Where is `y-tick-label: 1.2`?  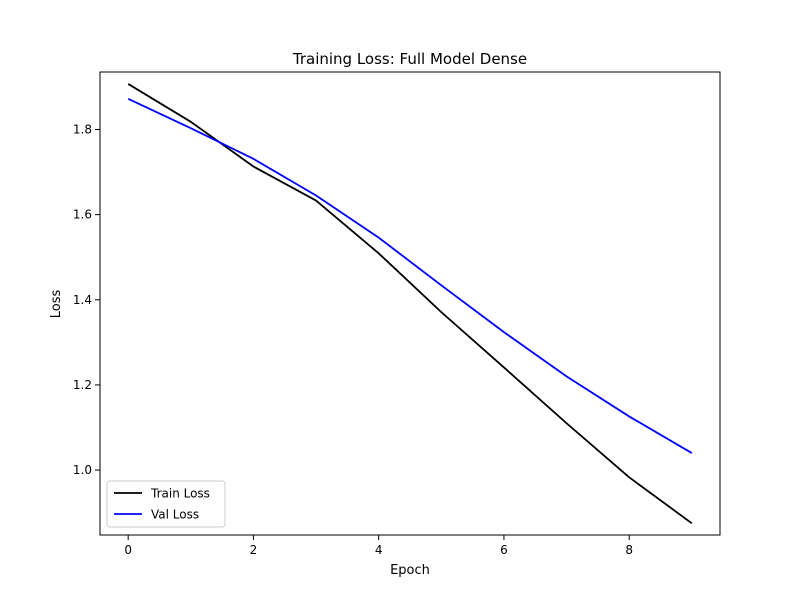
y-tick-label: 1.2 is located at coordinates (82, 385).